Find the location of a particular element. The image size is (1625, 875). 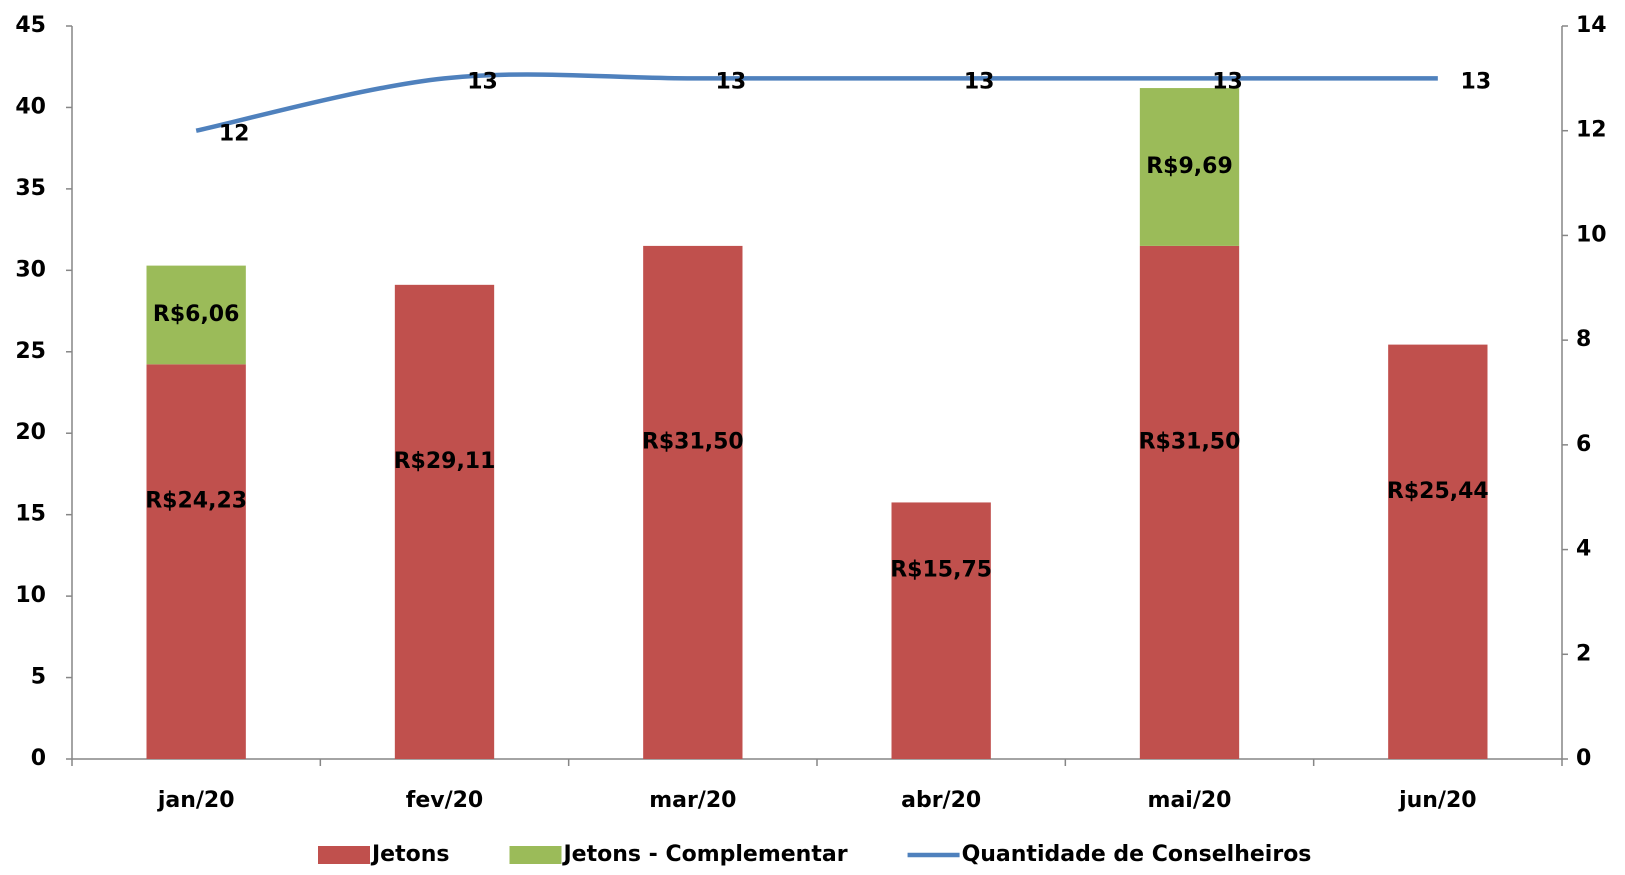

data-label: R$6,06 is located at coordinates (196, 314).